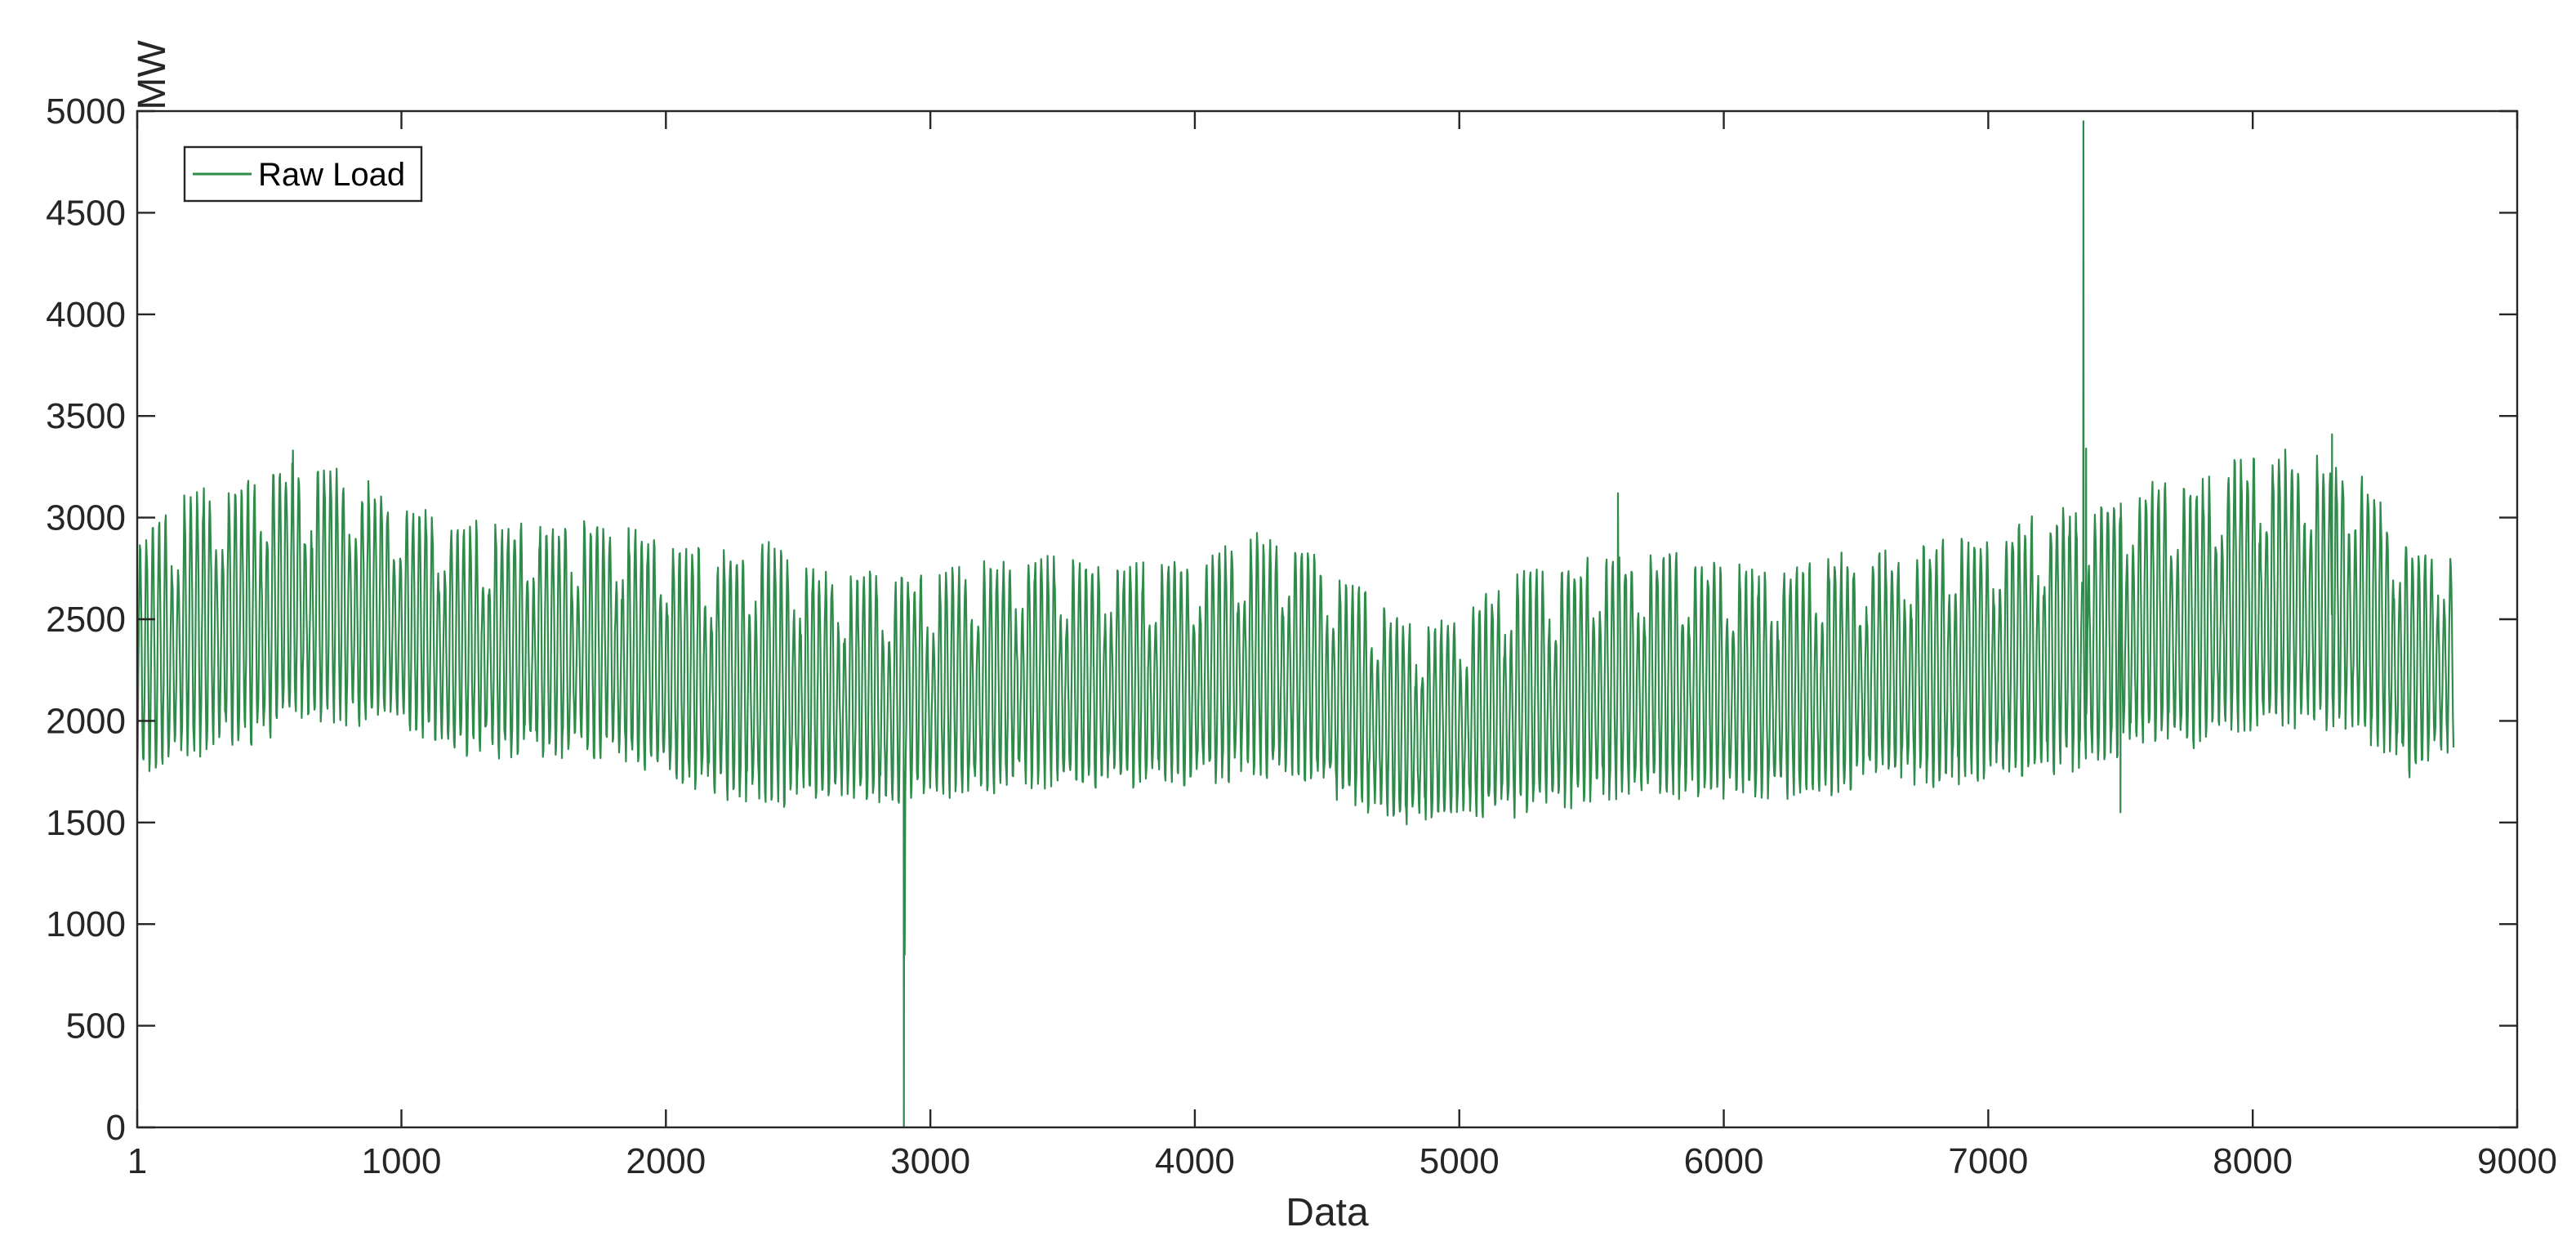  I want to click on y-tick-label: 3500, so click(86, 416).